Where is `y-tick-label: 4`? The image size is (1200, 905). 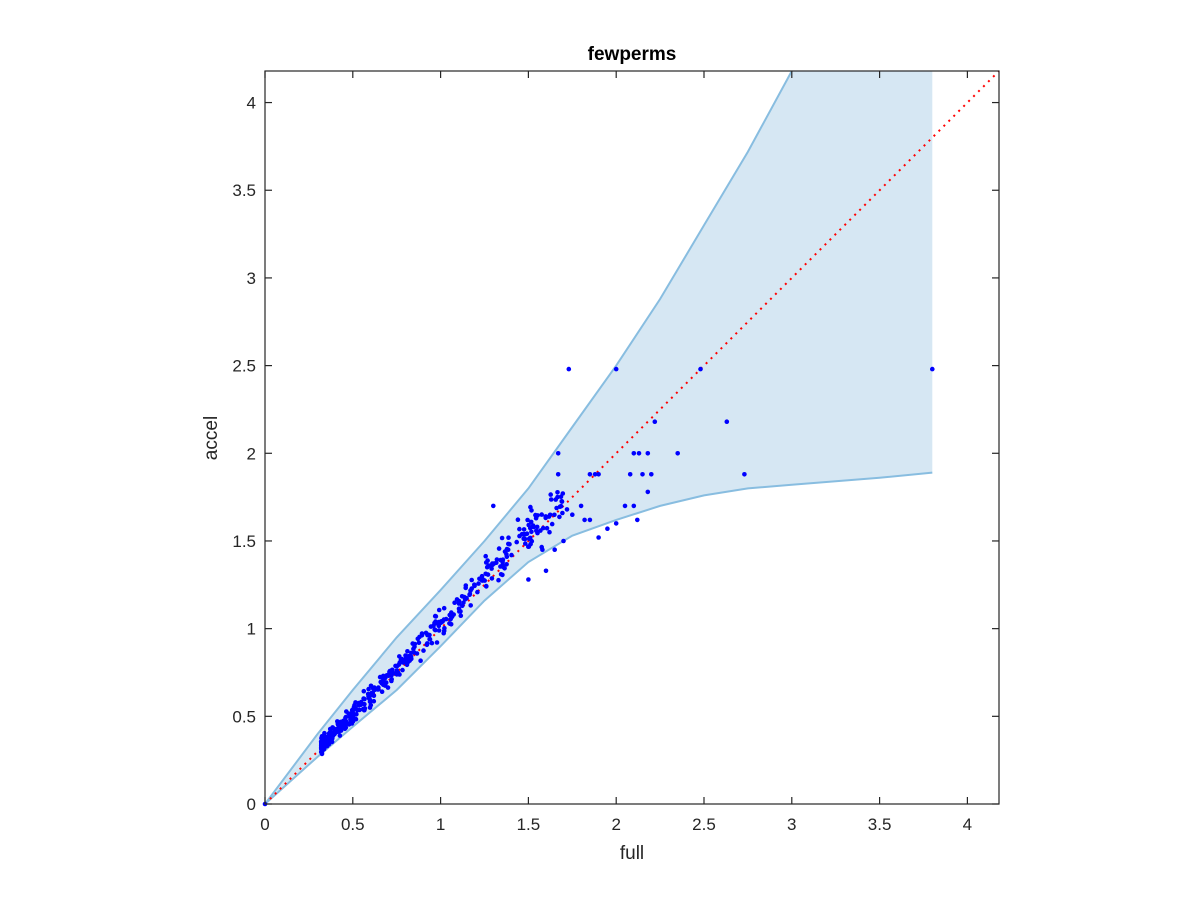
y-tick-label: 4 is located at coordinates (251, 103).